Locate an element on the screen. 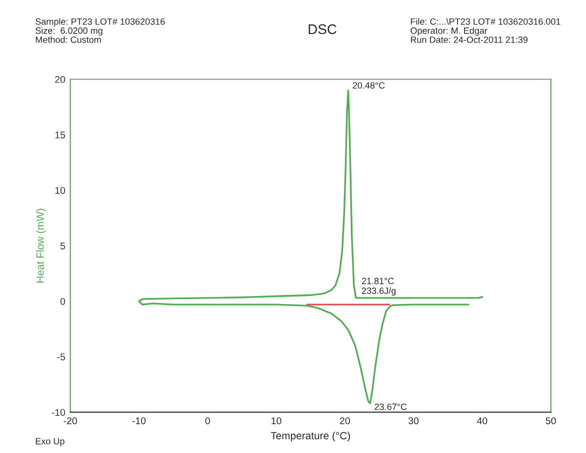  x-tick-label: -10 is located at coordinates (139, 420).